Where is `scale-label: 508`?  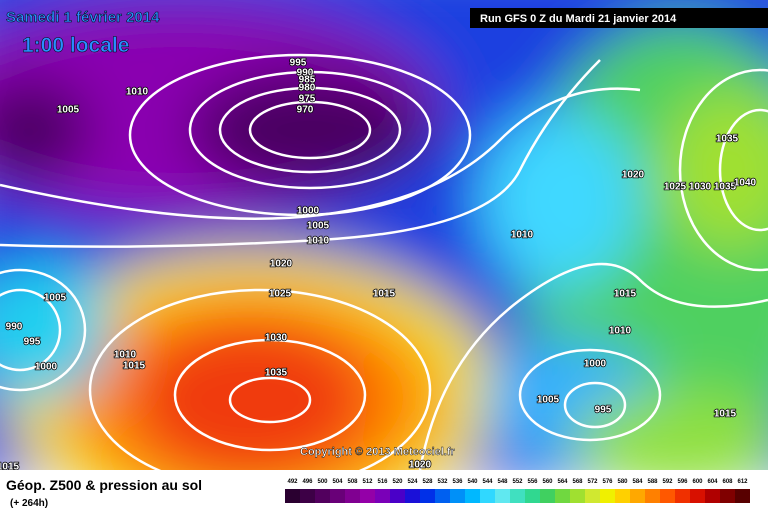
scale-label: 508 is located at coordinates (352, 482).